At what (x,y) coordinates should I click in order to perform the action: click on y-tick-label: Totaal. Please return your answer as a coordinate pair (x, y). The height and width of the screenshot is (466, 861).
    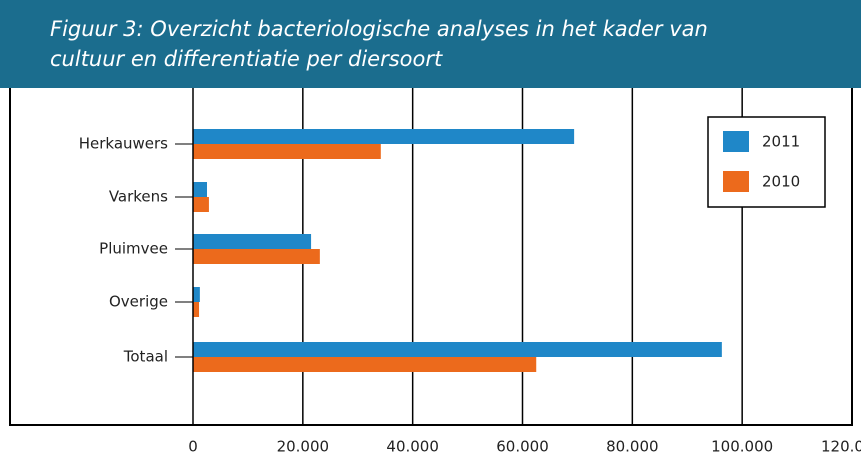
    Looking at the image, I should click on (145, 357).